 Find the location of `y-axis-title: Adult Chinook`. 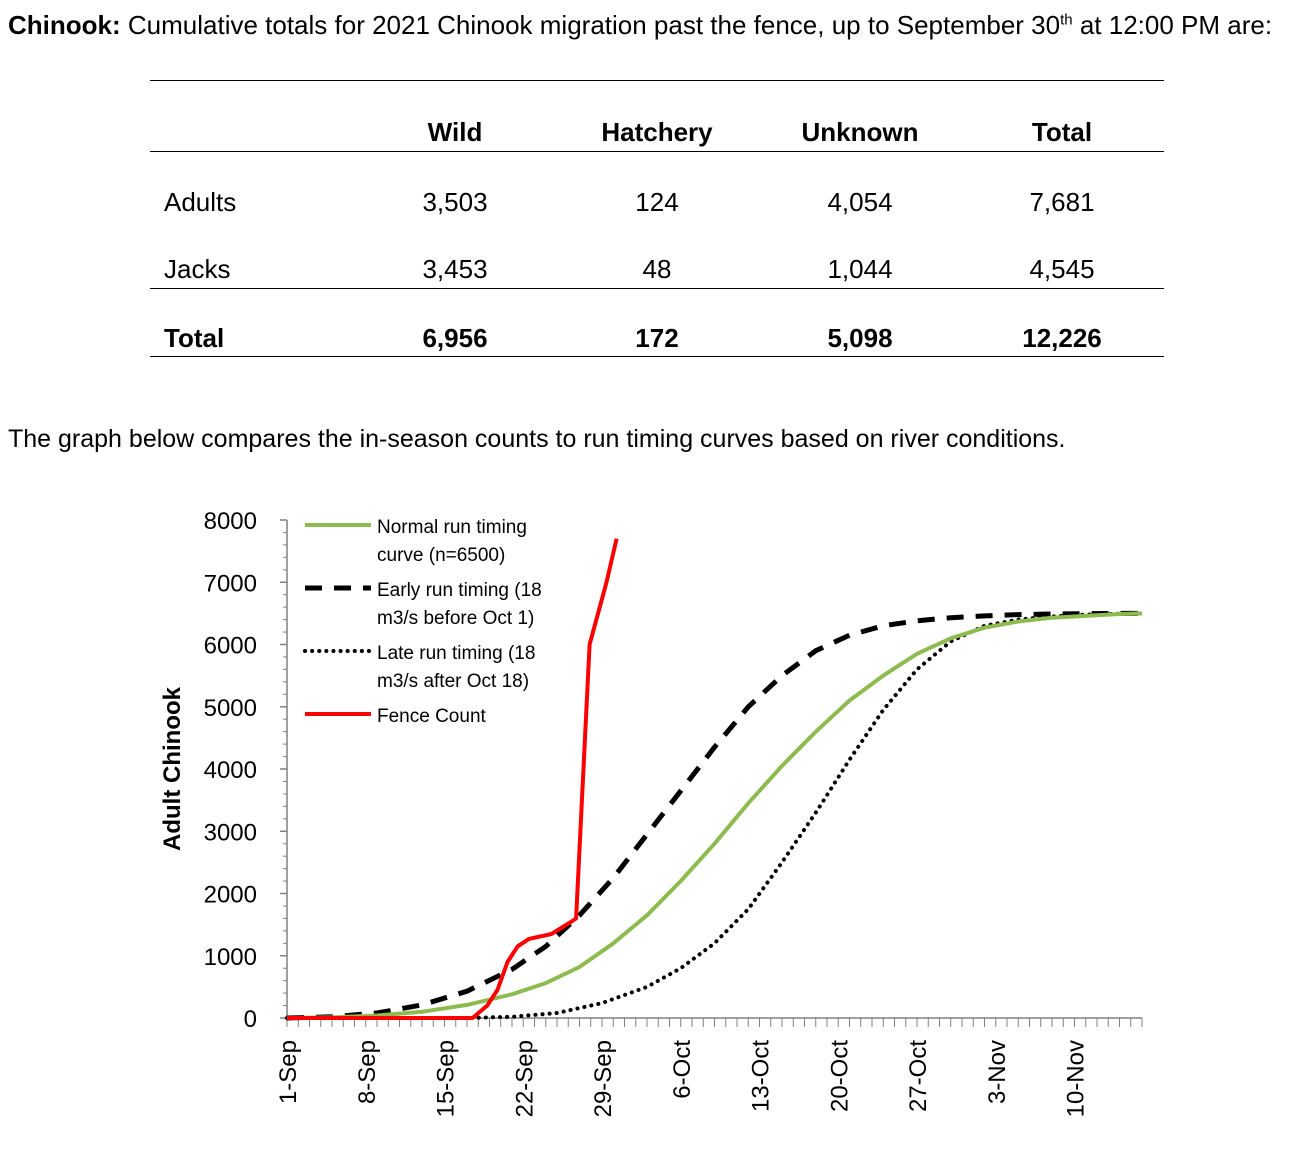

y-axis-title: Adult Chinook is located at coordinates (172, 768).